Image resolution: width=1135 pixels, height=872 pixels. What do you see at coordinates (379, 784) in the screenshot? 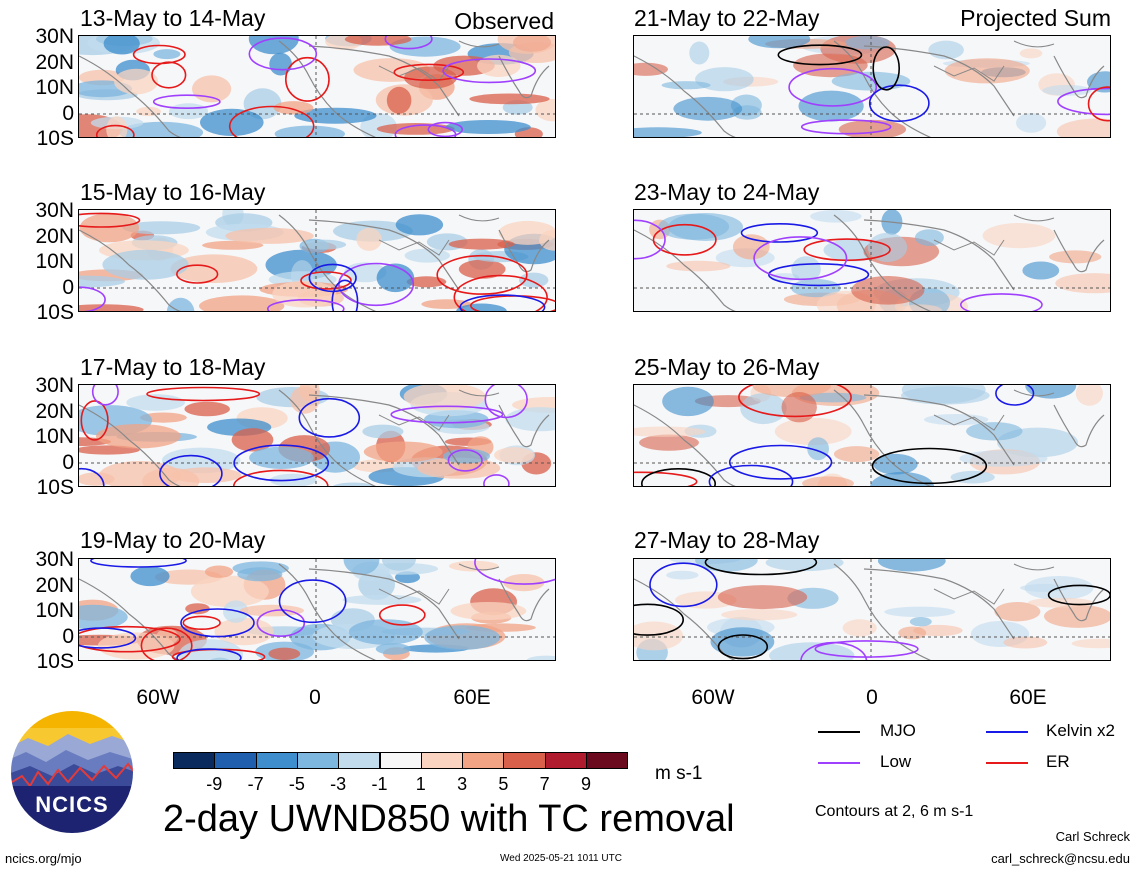
I see `colorbar-tick-label: -1` at bounding box center [379, 784].